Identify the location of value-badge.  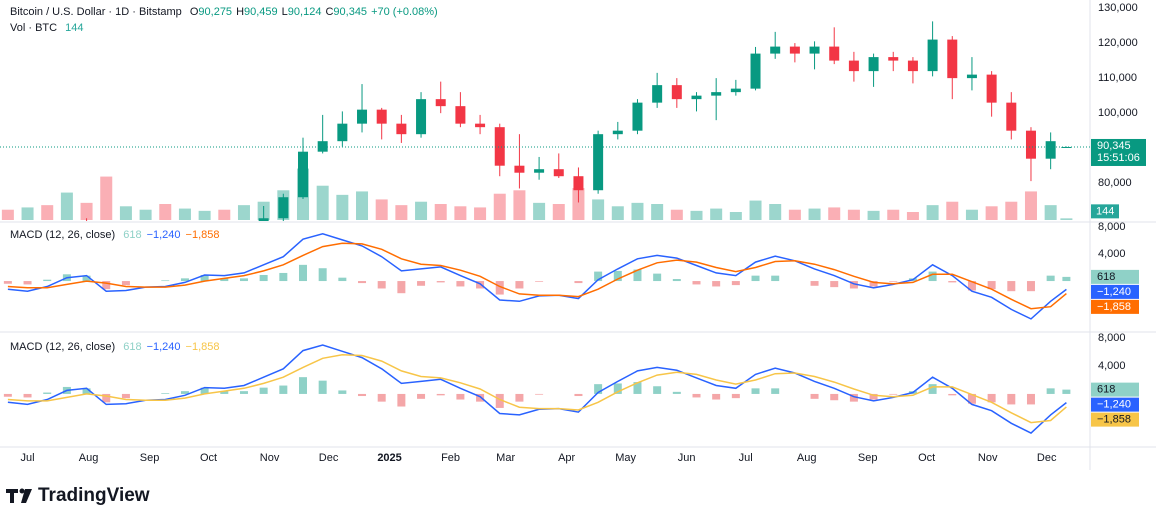
(1115, 276).